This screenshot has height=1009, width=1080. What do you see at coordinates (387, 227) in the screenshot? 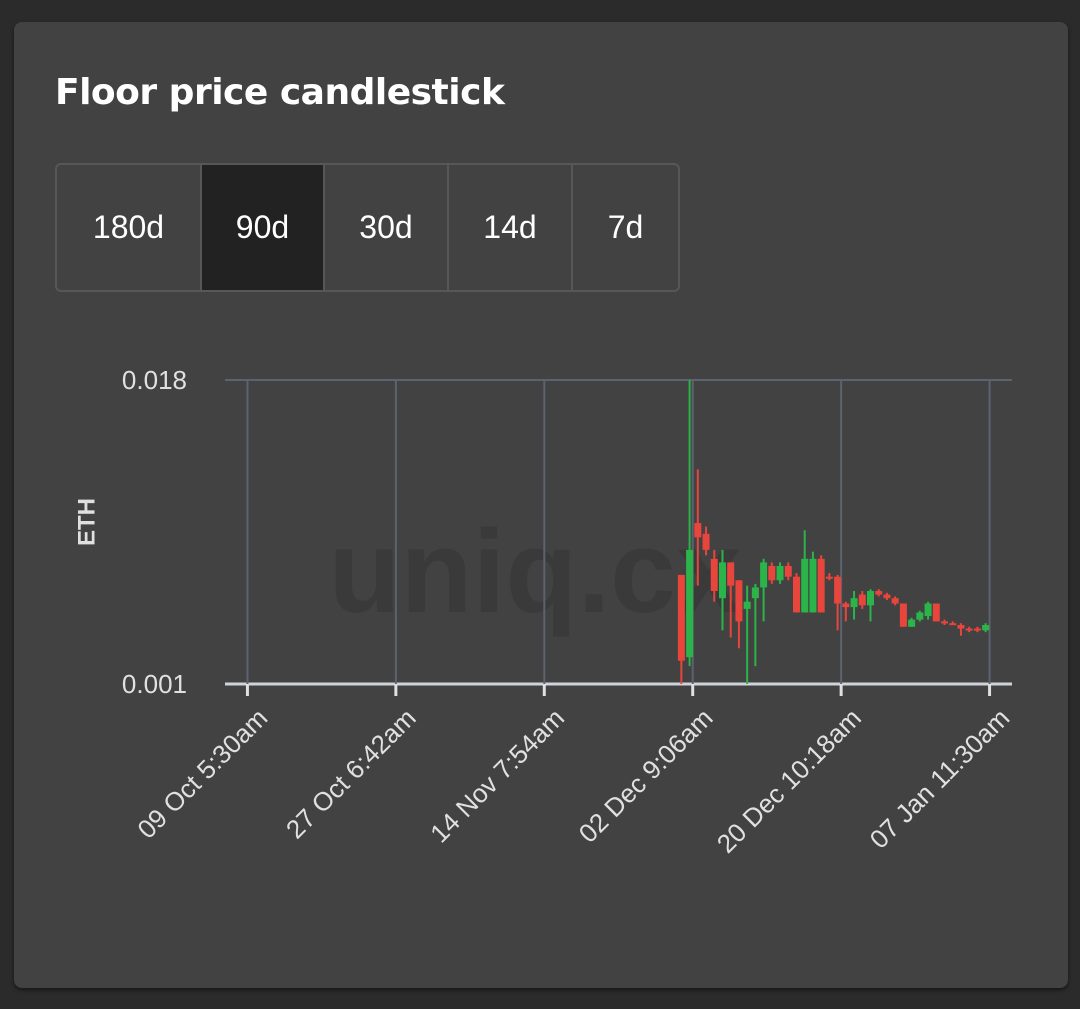
I see `range-tab: 30d` at bounding box center [387, 227].